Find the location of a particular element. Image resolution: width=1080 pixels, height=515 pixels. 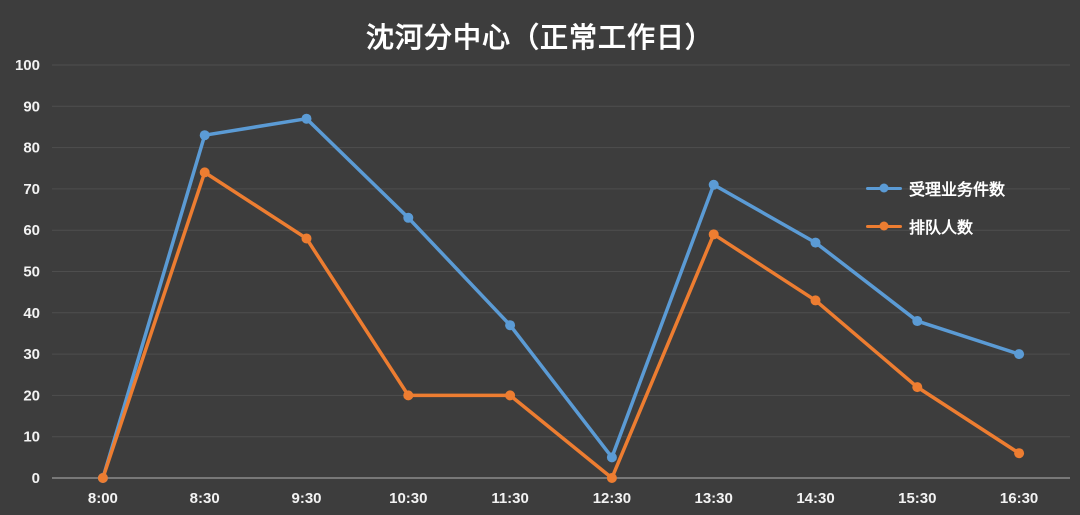

x-tick-label: 9:30 is located at coordinates (306, 498).